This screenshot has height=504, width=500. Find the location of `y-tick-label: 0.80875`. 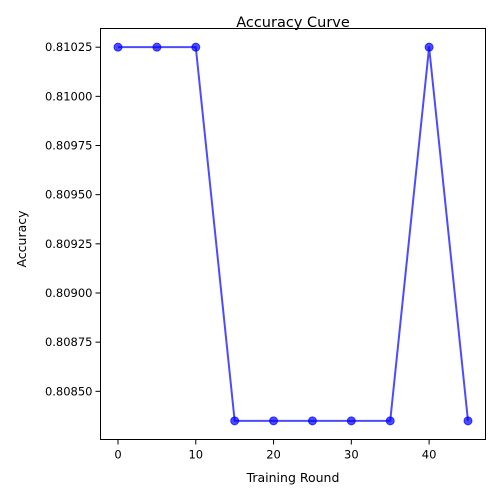

y-tick-label: 0.80875 is located at coordinates (69, 342).